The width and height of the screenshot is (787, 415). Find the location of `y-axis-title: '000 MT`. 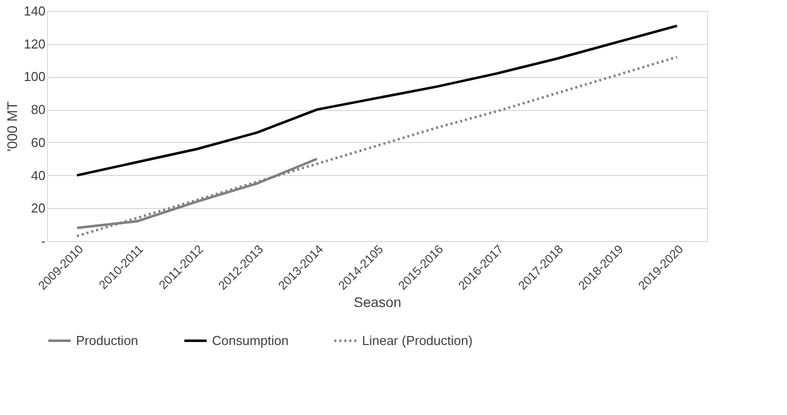

y-axis-title: '000 MT is located at coordinates (12, 126).